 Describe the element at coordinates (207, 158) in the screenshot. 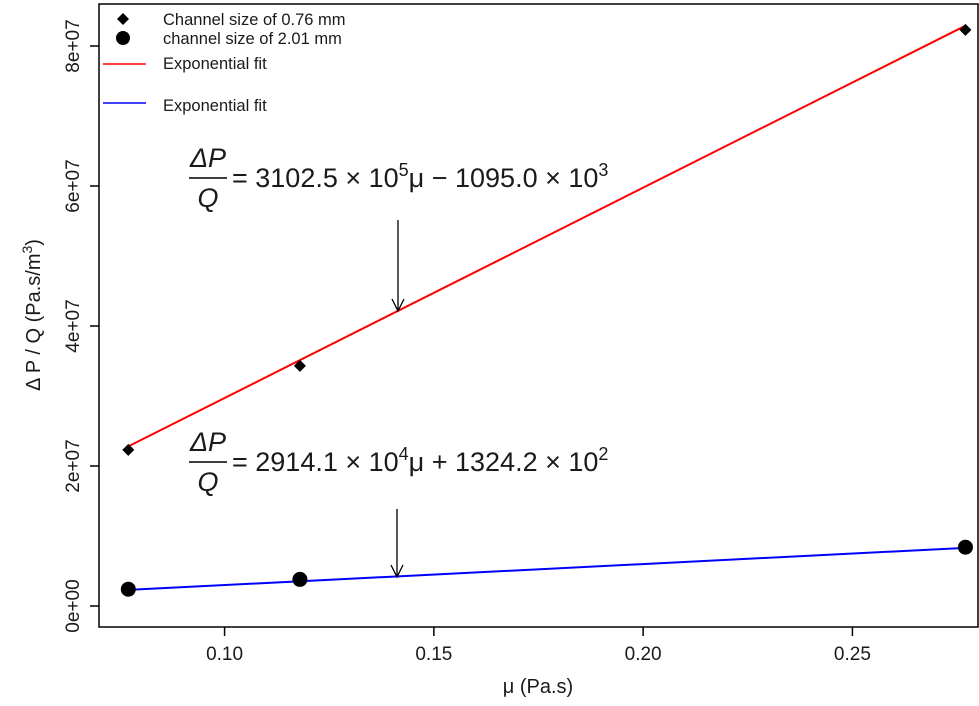

I see `equation-1-numerator: ΔP` at that location.